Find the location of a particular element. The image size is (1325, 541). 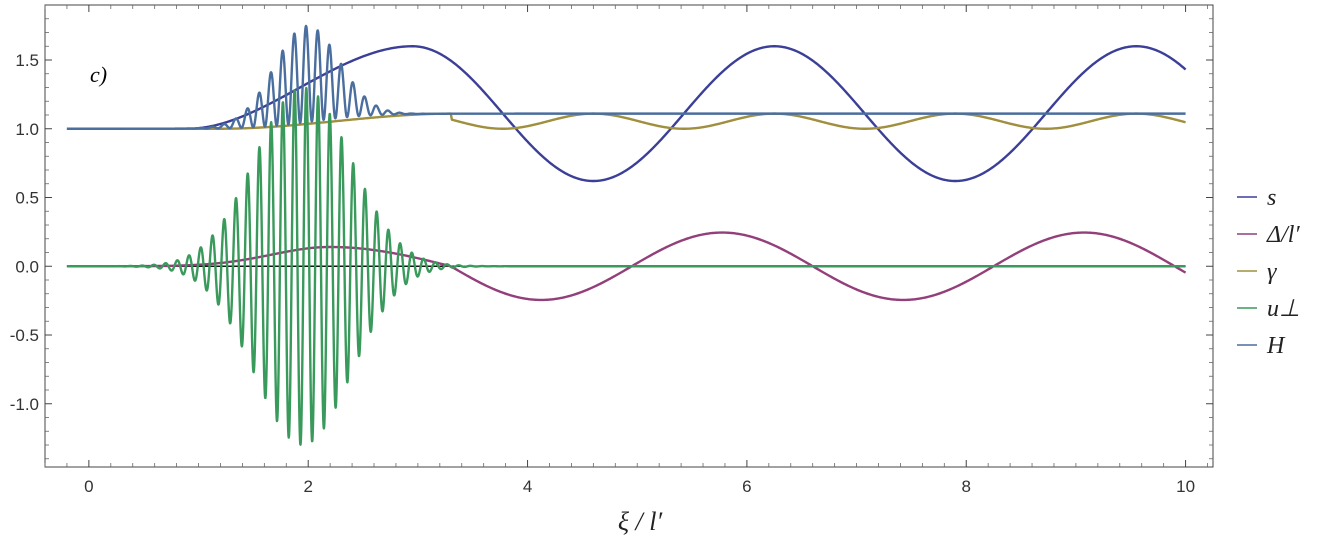

y-tick-label: -0.5 is located at coordinates (24, 335).